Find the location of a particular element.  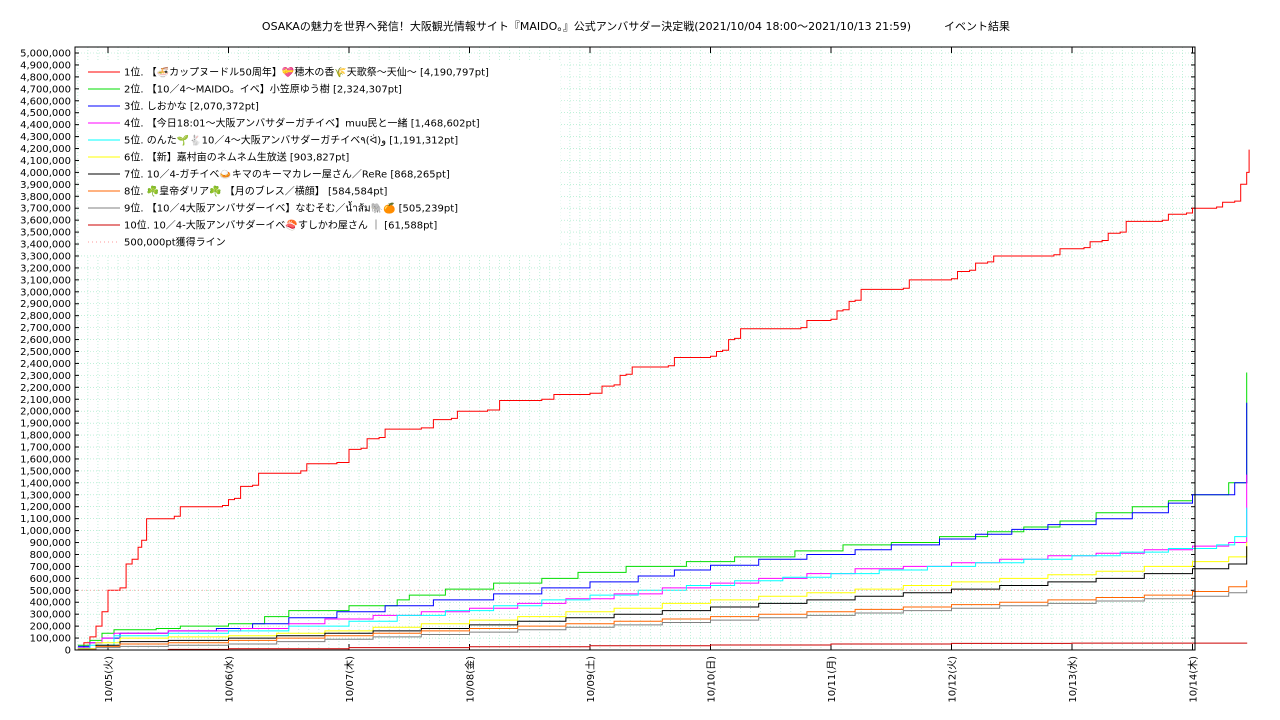

y-tick-label: 2,200,000 is located at coordinates (45, 388).